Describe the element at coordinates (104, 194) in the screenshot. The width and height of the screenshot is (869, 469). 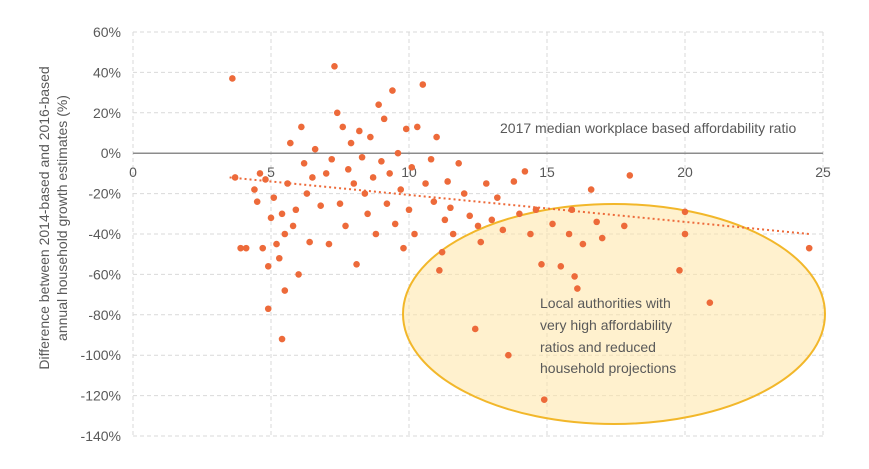
I see `y-tick-label: -20%` at that location.